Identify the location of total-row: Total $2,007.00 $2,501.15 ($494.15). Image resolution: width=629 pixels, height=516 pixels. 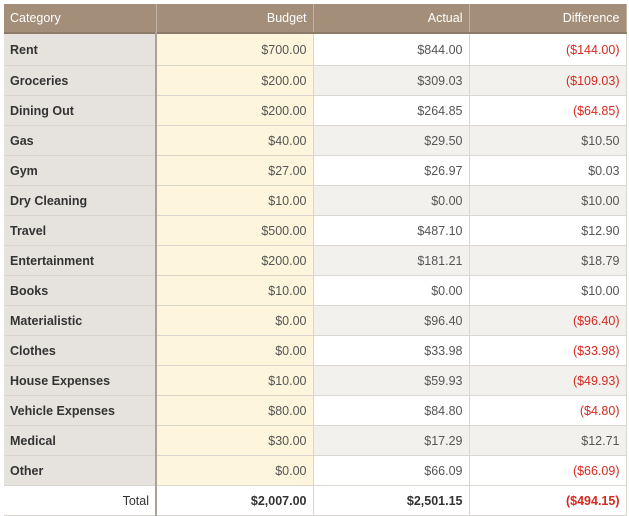
(315, 500).